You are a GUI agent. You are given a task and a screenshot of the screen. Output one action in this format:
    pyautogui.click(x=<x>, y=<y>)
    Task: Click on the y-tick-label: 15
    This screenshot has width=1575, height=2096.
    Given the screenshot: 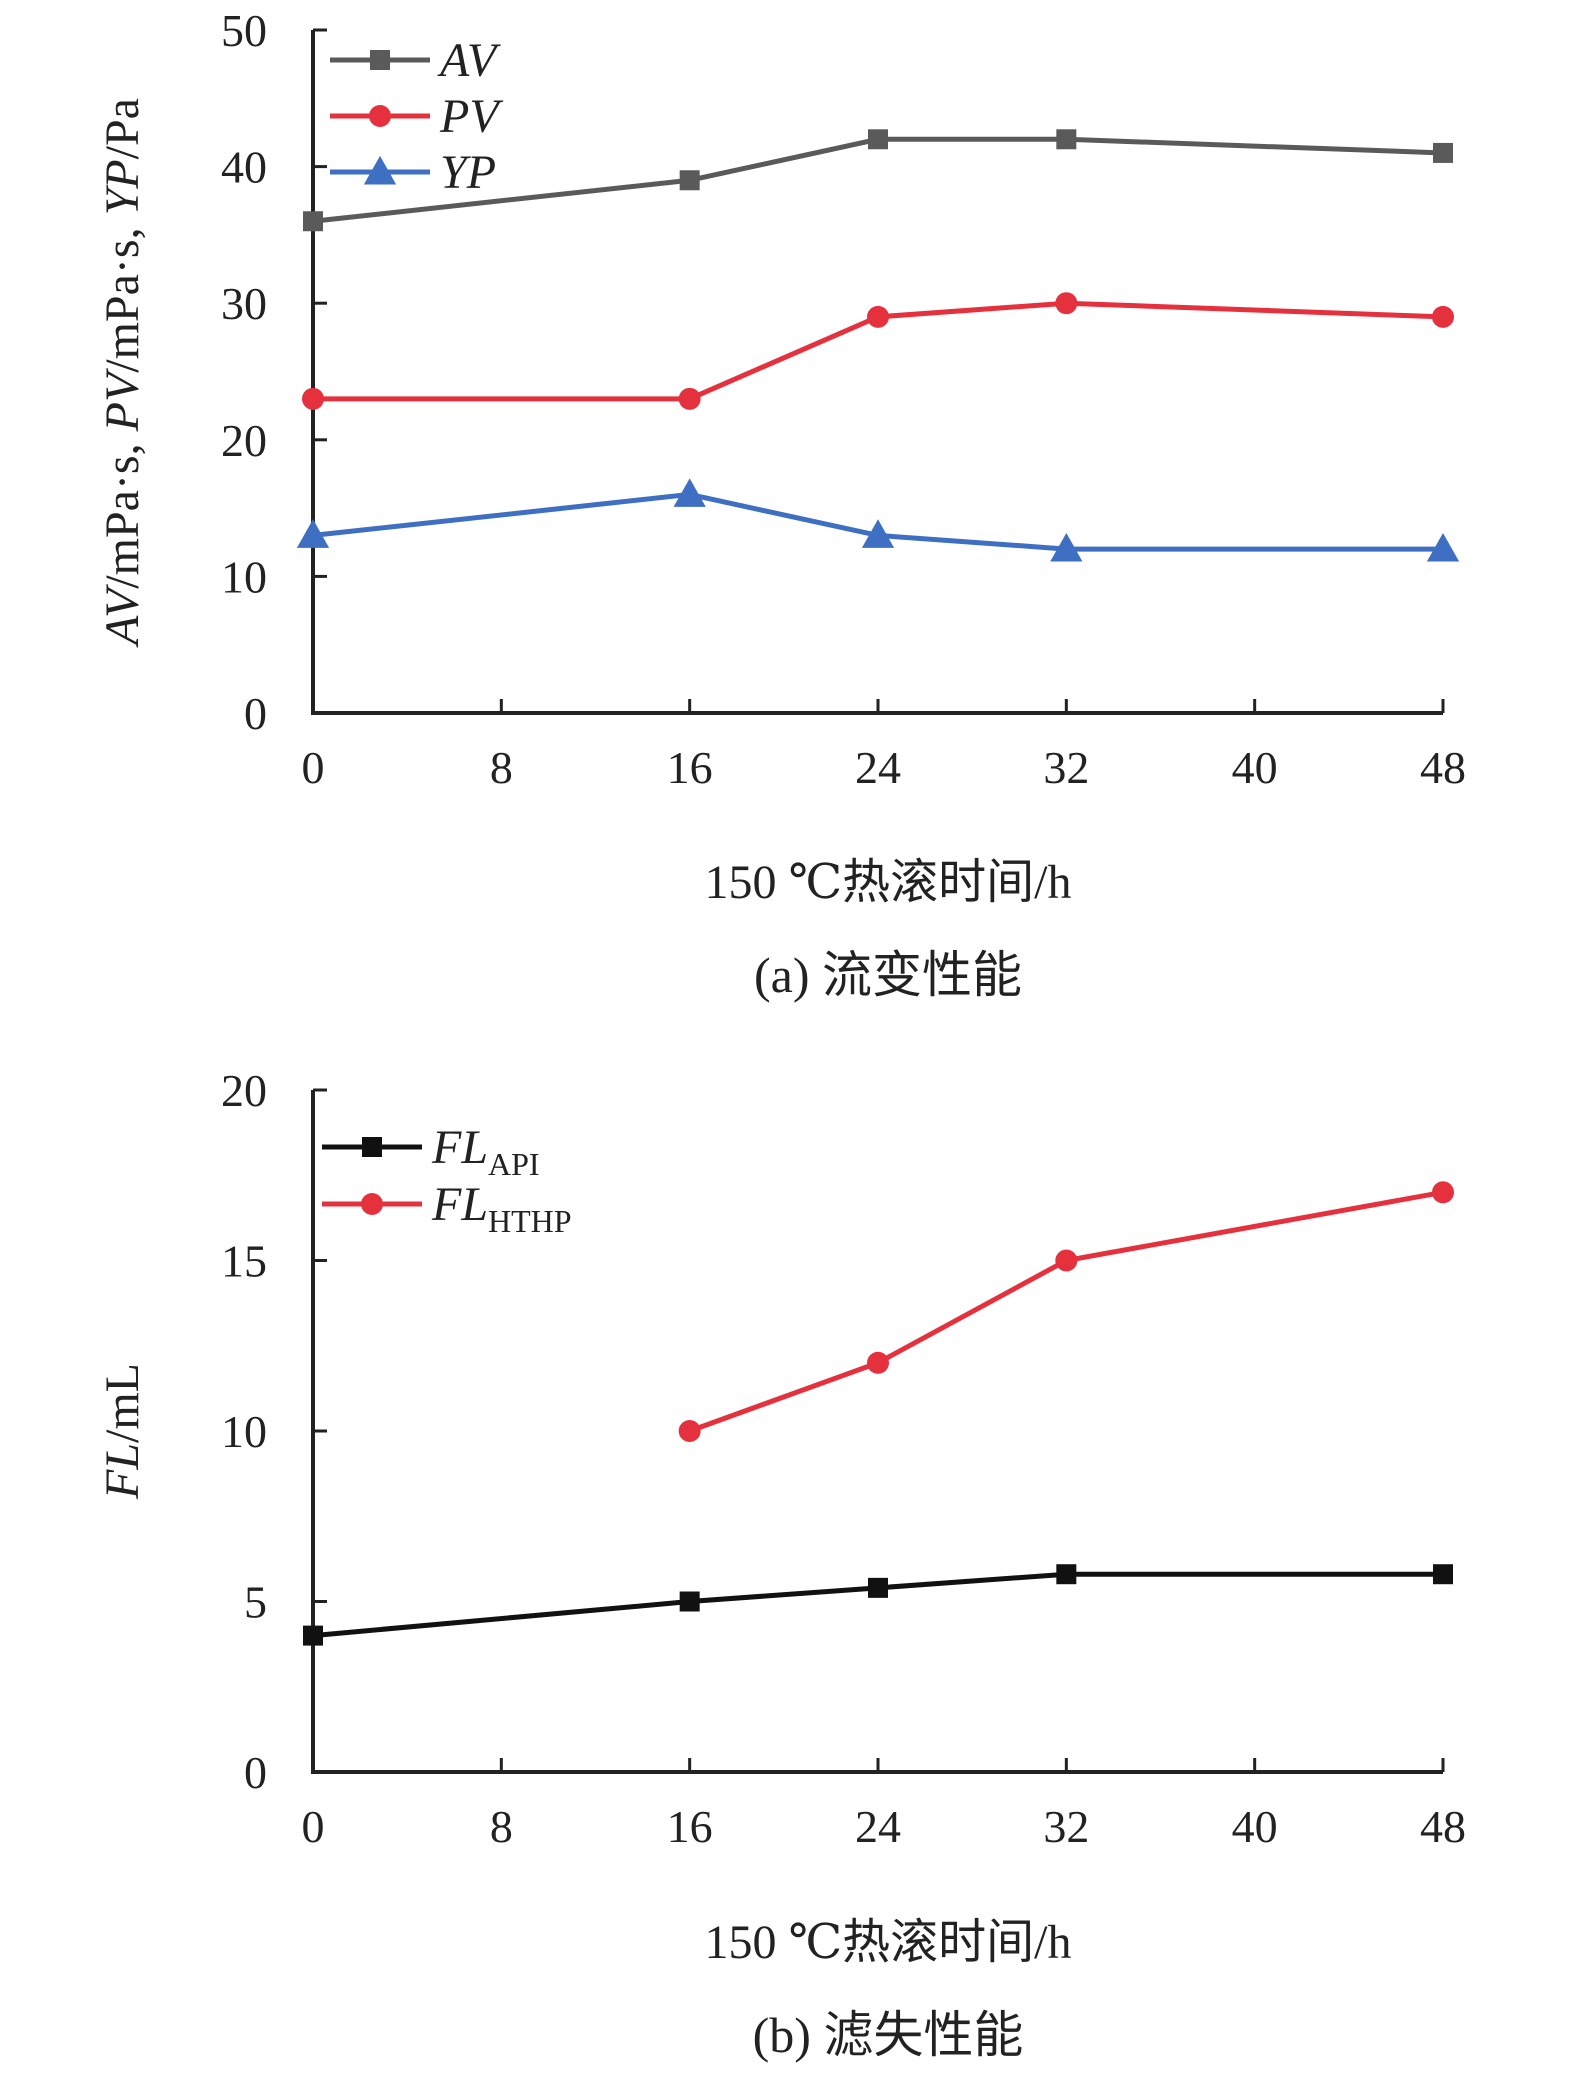 What is the action you would take?
    pyautogui.click(x=244, y=1261)
    